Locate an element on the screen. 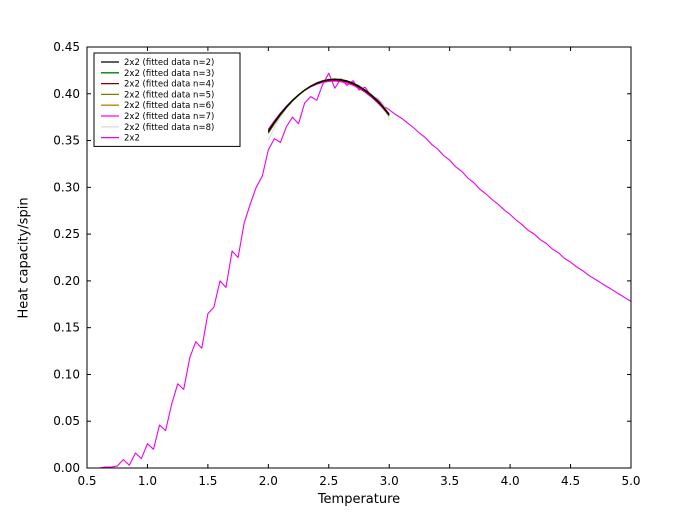  x-tick-label: 3.5 is located at coordinates (449, 481).